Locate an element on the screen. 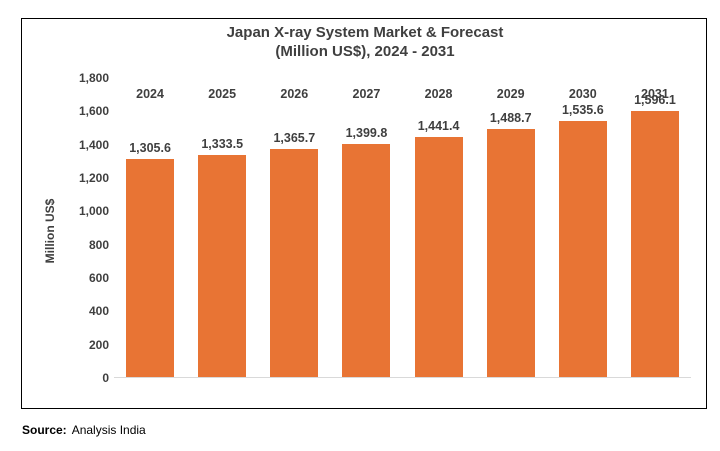 This screenshot has width=720, height=451. x-axis-label-2031: 2031 is located at coordinates (655, 94).